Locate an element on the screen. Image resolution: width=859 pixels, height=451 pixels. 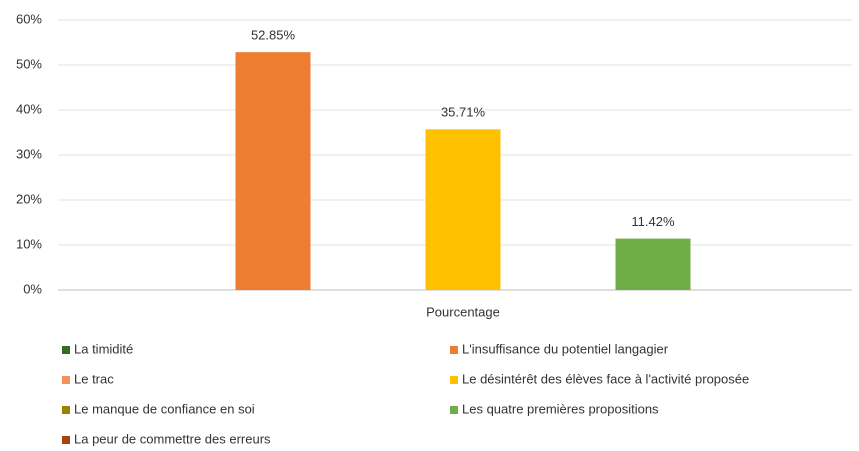
data-label: 52.85% is located at coordinates (273, 35).